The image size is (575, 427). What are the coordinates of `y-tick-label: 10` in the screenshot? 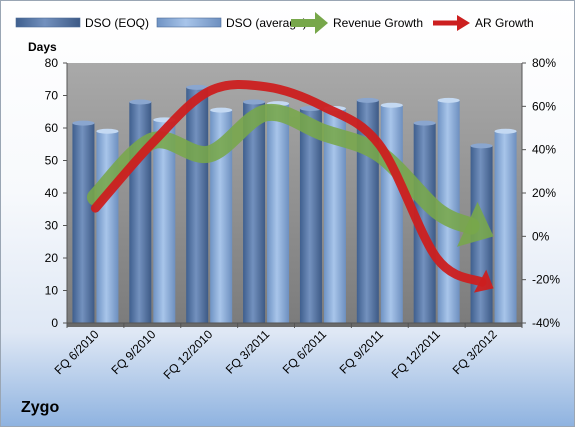 It's located at (52, 291).